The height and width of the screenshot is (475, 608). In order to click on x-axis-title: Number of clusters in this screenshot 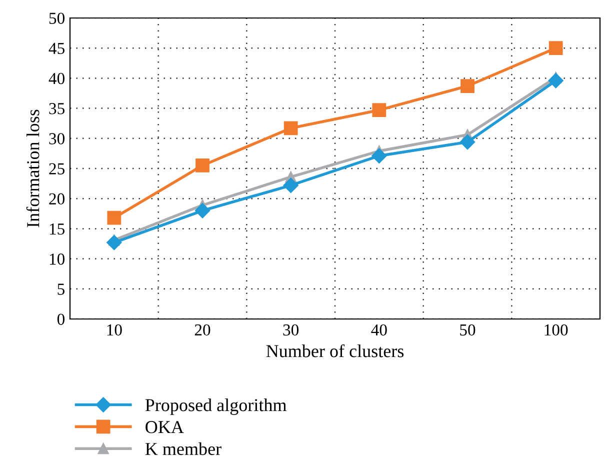, I will do `click(335, 351)`.